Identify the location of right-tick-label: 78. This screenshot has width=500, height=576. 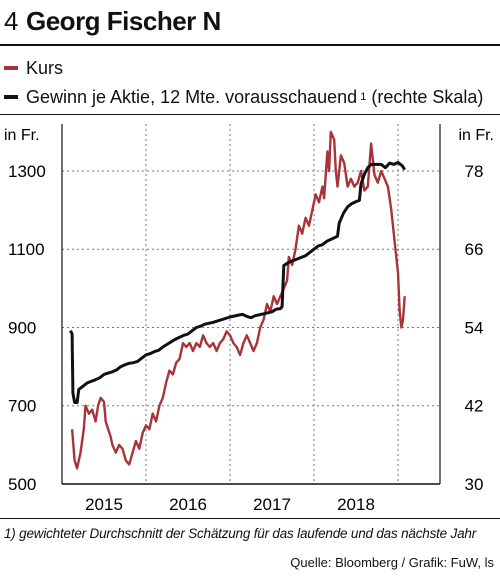
(474, 171).